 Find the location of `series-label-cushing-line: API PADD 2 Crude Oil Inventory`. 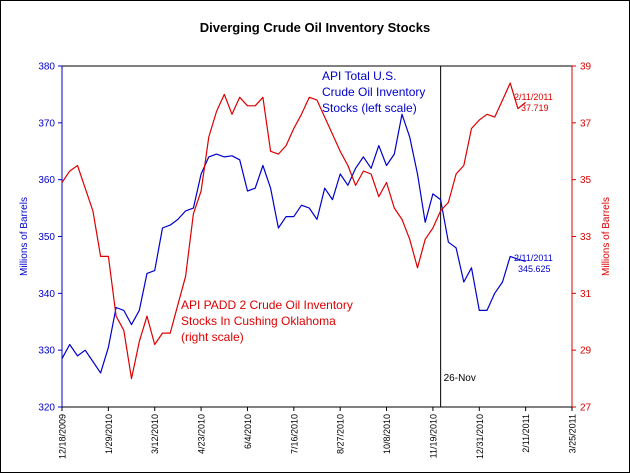

series-label-cushing-line: API PADD 2 Crude Oil Inventory is located at coordinates (267, 305).